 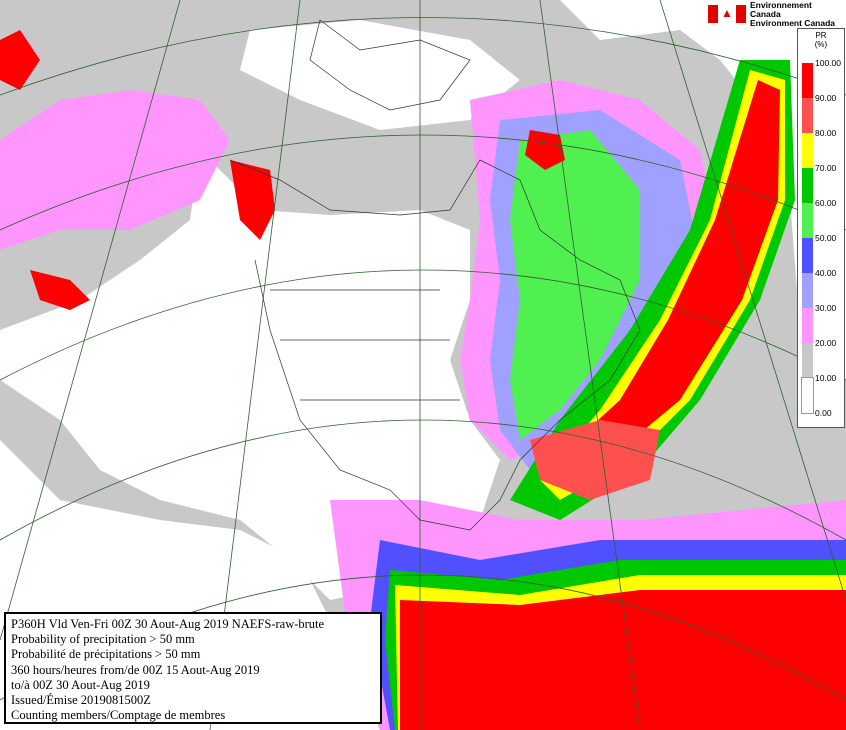 What do you see at coordinates (60, 290) in the screenshot?
I see `red-blob-west` at bounding box center [60, 290].